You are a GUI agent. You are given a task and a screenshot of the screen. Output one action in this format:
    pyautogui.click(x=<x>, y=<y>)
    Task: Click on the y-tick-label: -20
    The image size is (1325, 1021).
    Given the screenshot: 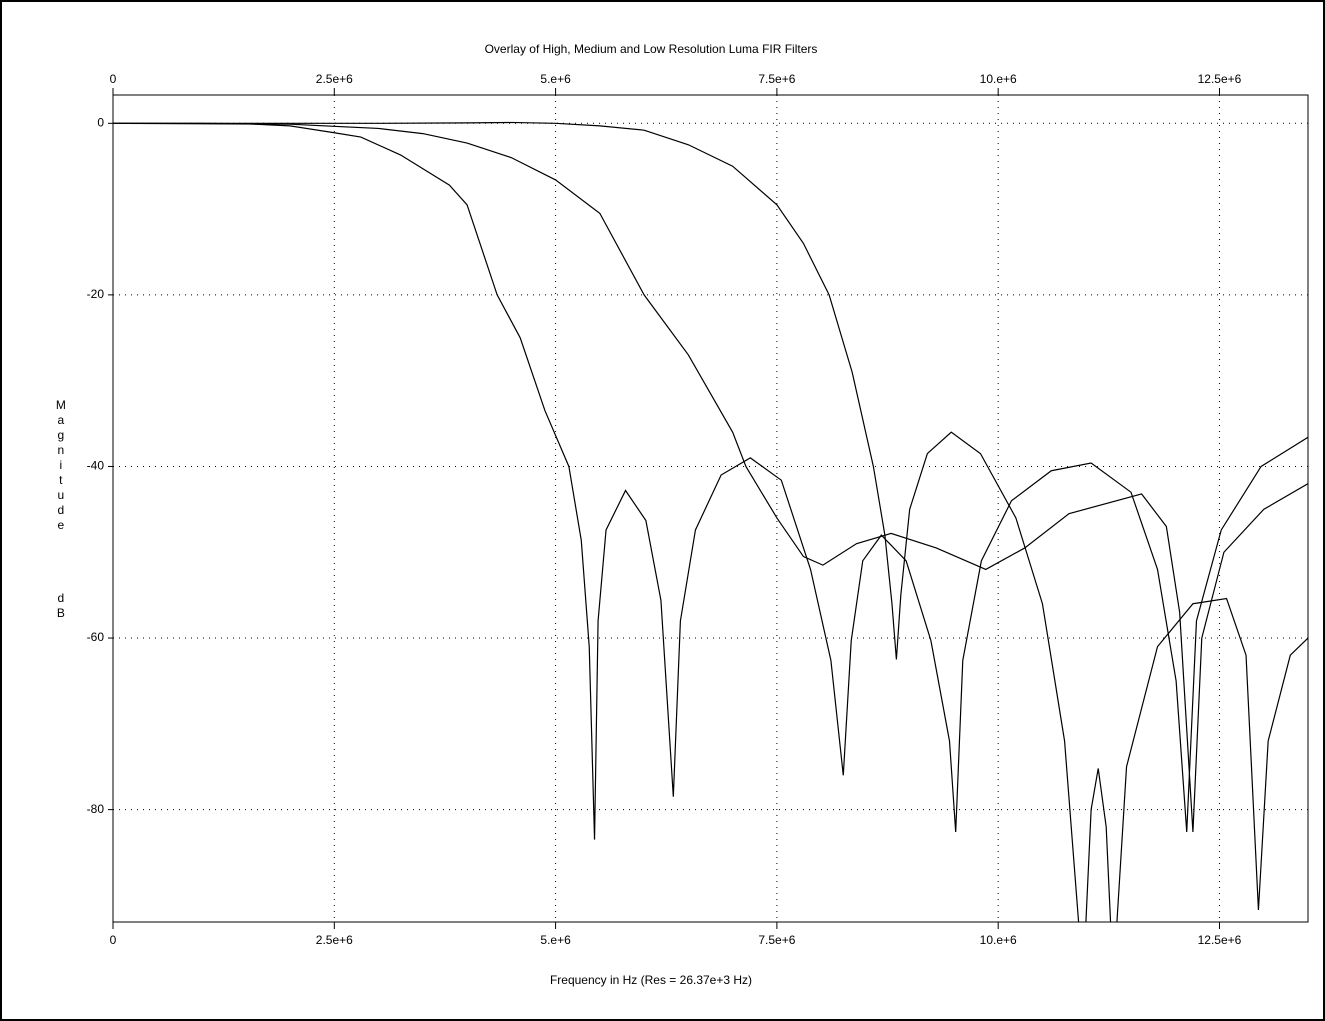 What is the action you would take?
    pyautogui.click(x=96, y=294)
    